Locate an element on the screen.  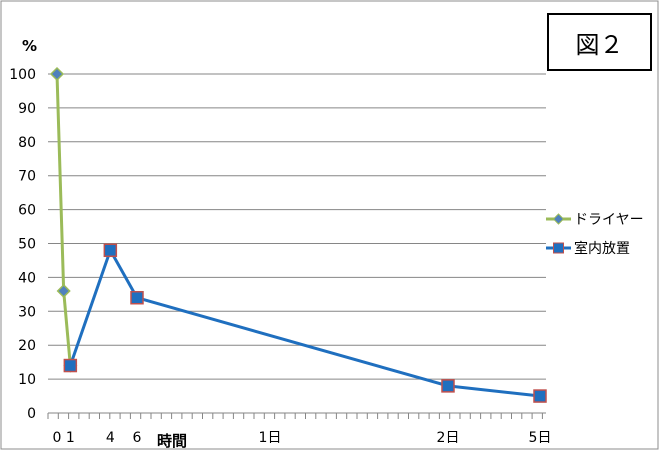
y-tick-label: 40 is located at coordinates (27, 278).